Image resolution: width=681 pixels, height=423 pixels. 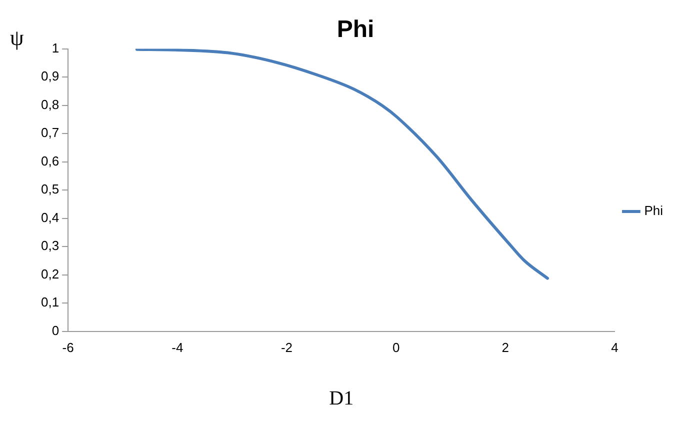 I want to click on y-tick-label: 0,1, so click(x=50, y=302).